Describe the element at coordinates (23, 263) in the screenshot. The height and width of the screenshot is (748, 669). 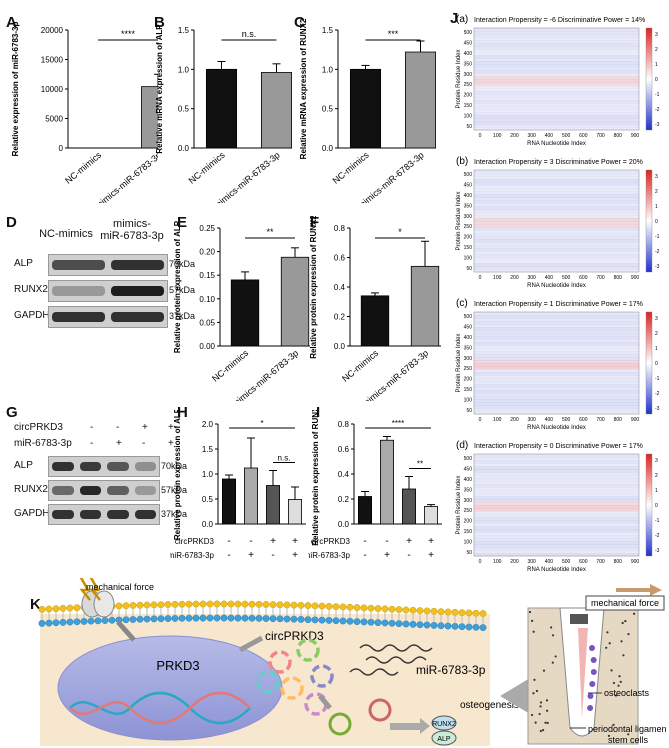
I see `band-label: ALP` at that location.